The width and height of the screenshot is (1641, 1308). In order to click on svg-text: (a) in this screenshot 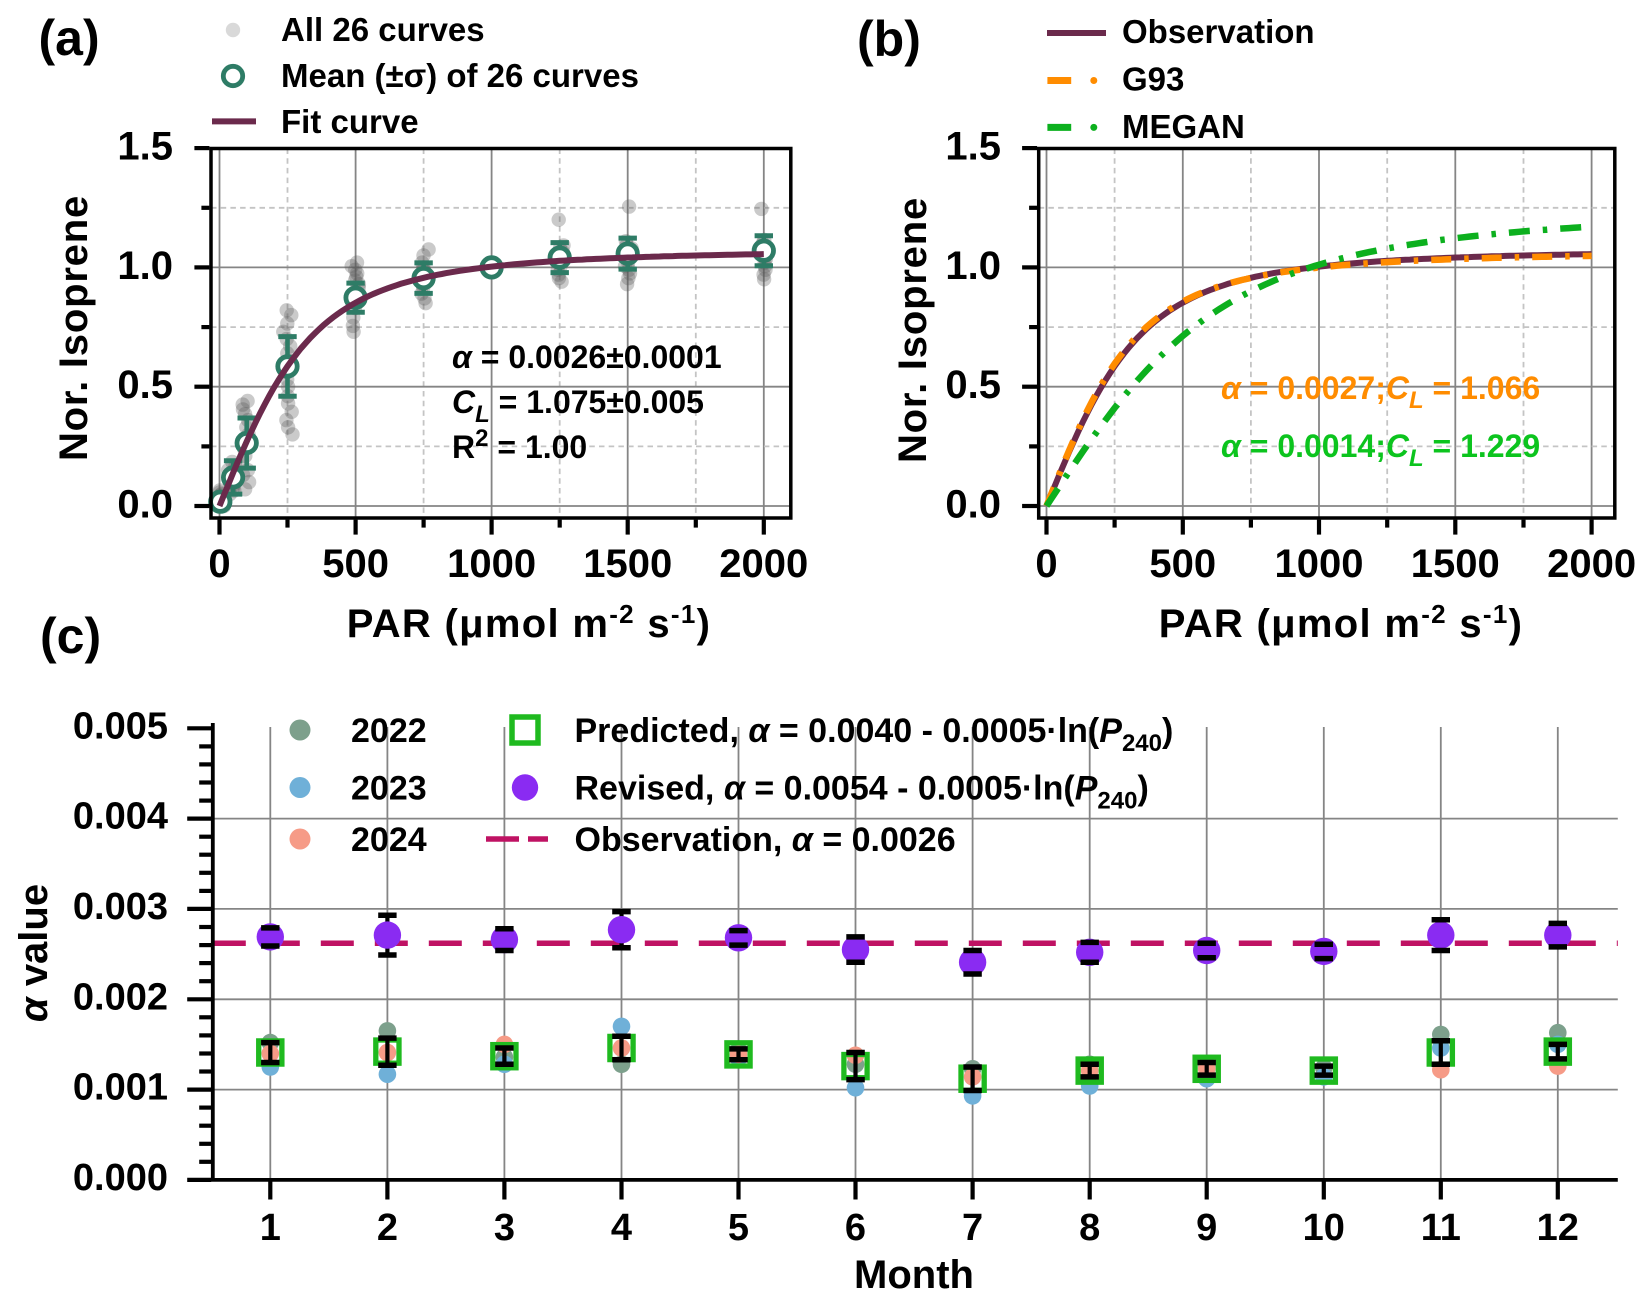, I will do `click(69, 38)`.